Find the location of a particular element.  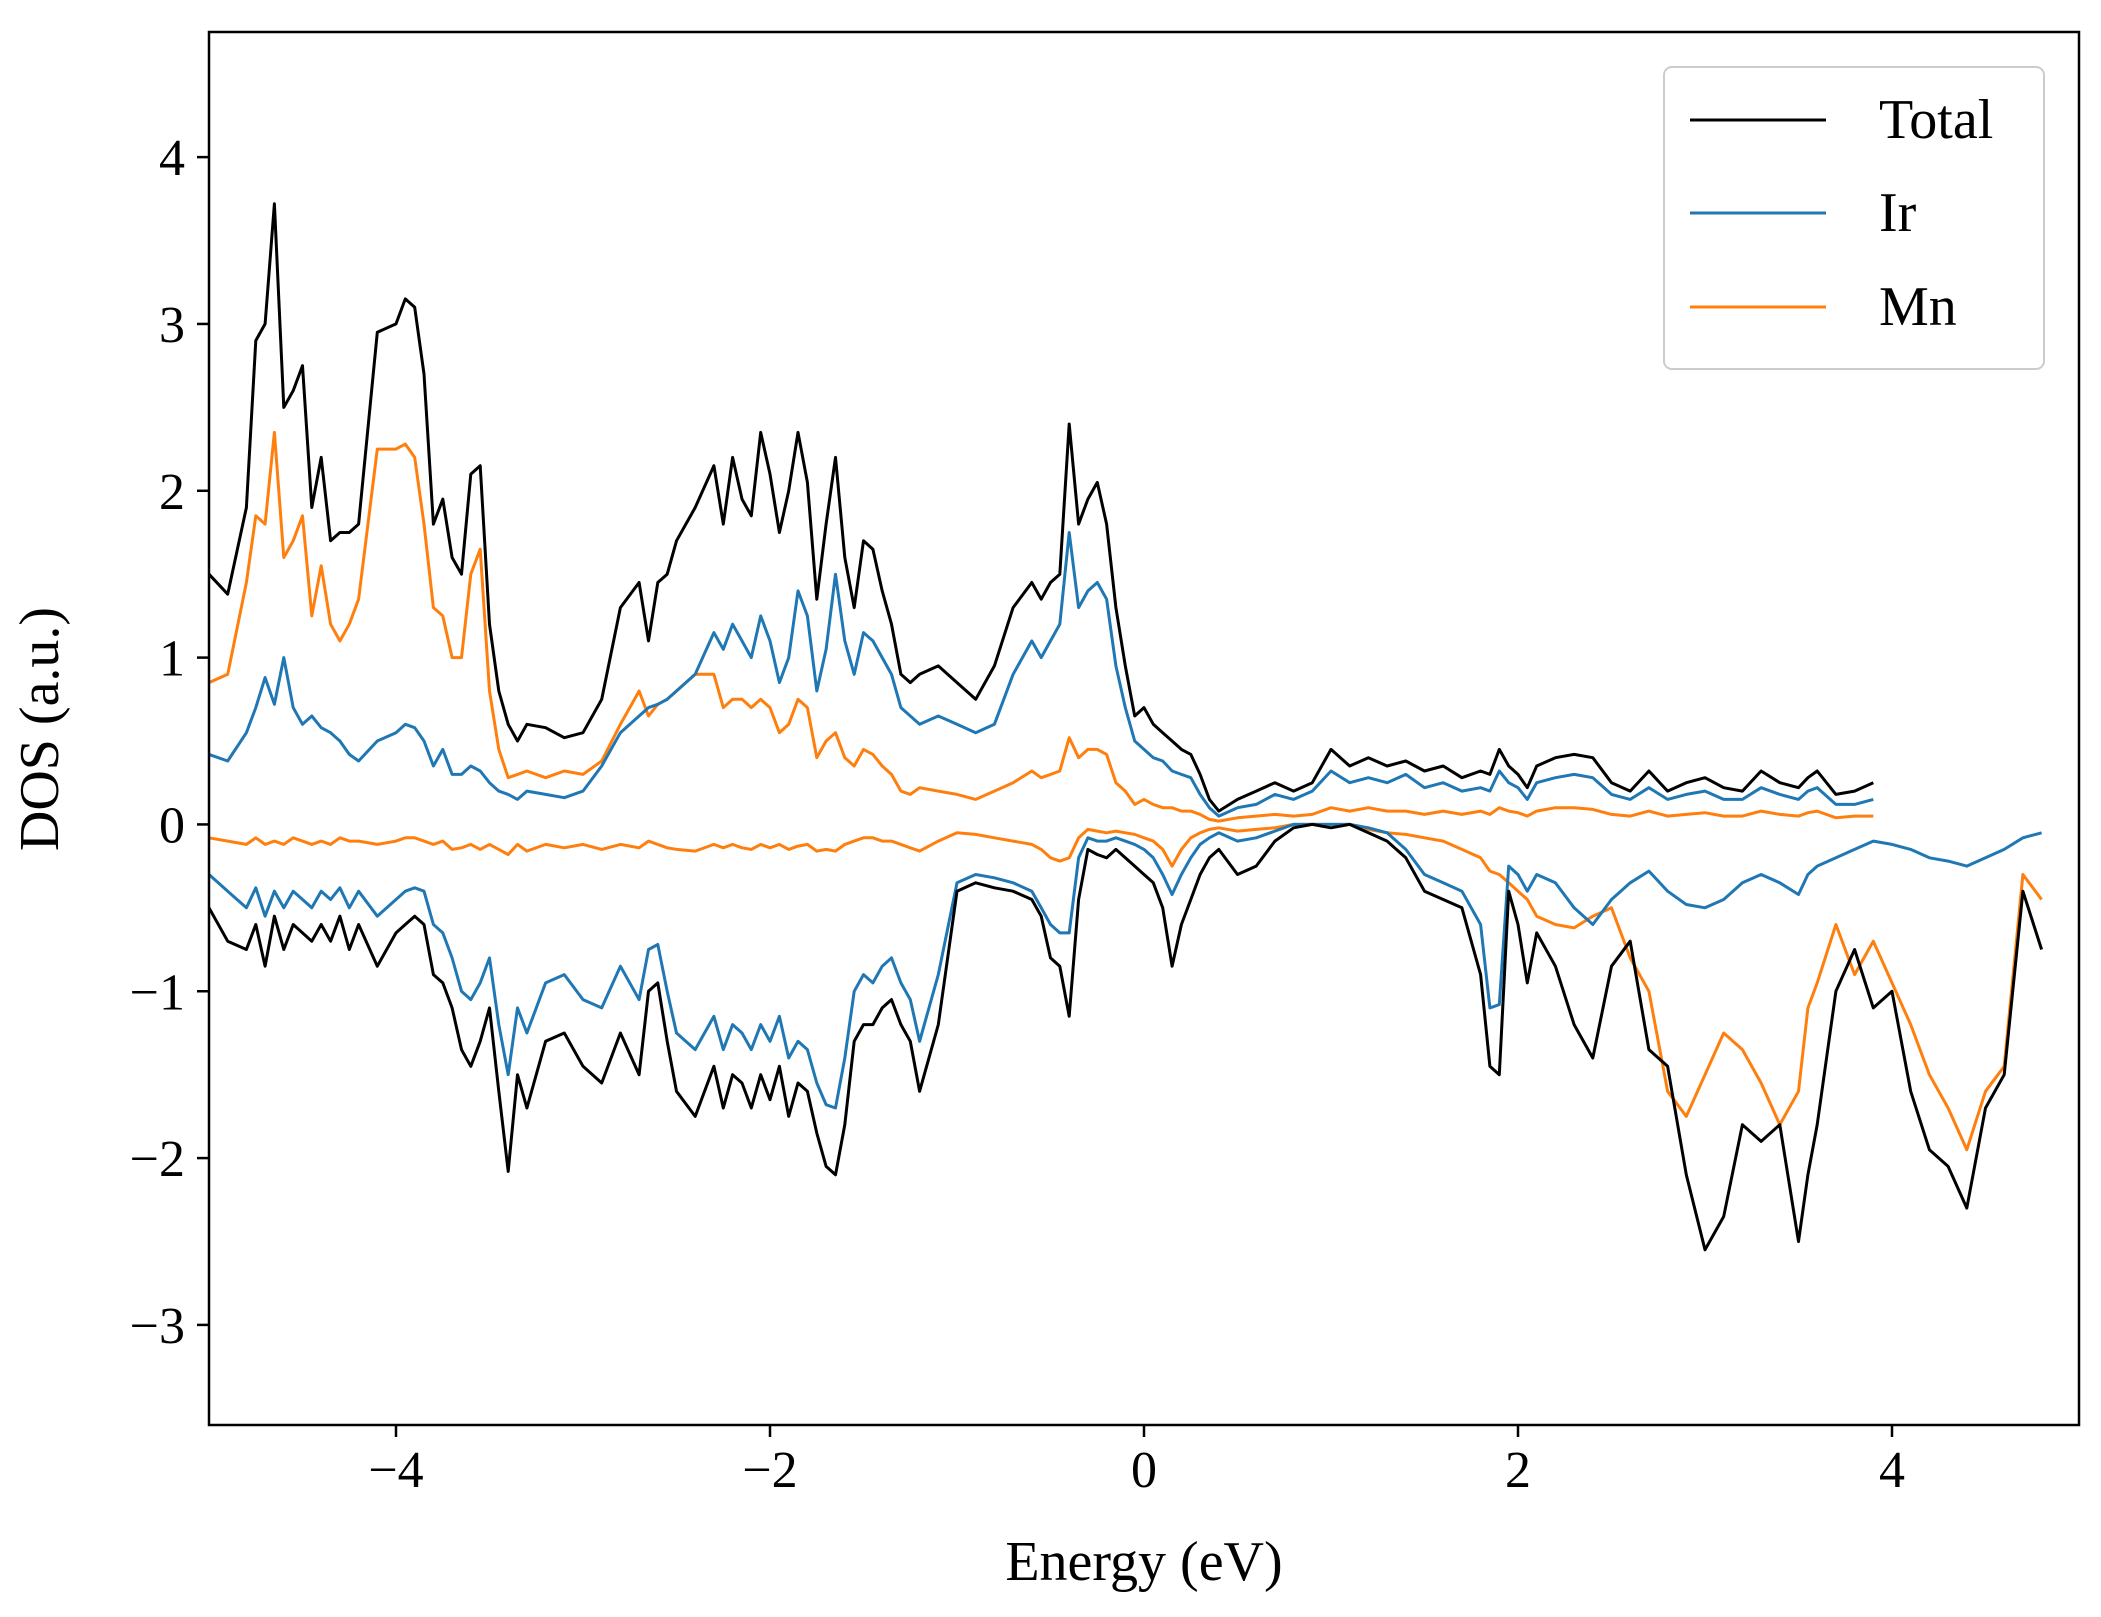

legend-label-mn: Mn is located at coordinates (1918, 307).